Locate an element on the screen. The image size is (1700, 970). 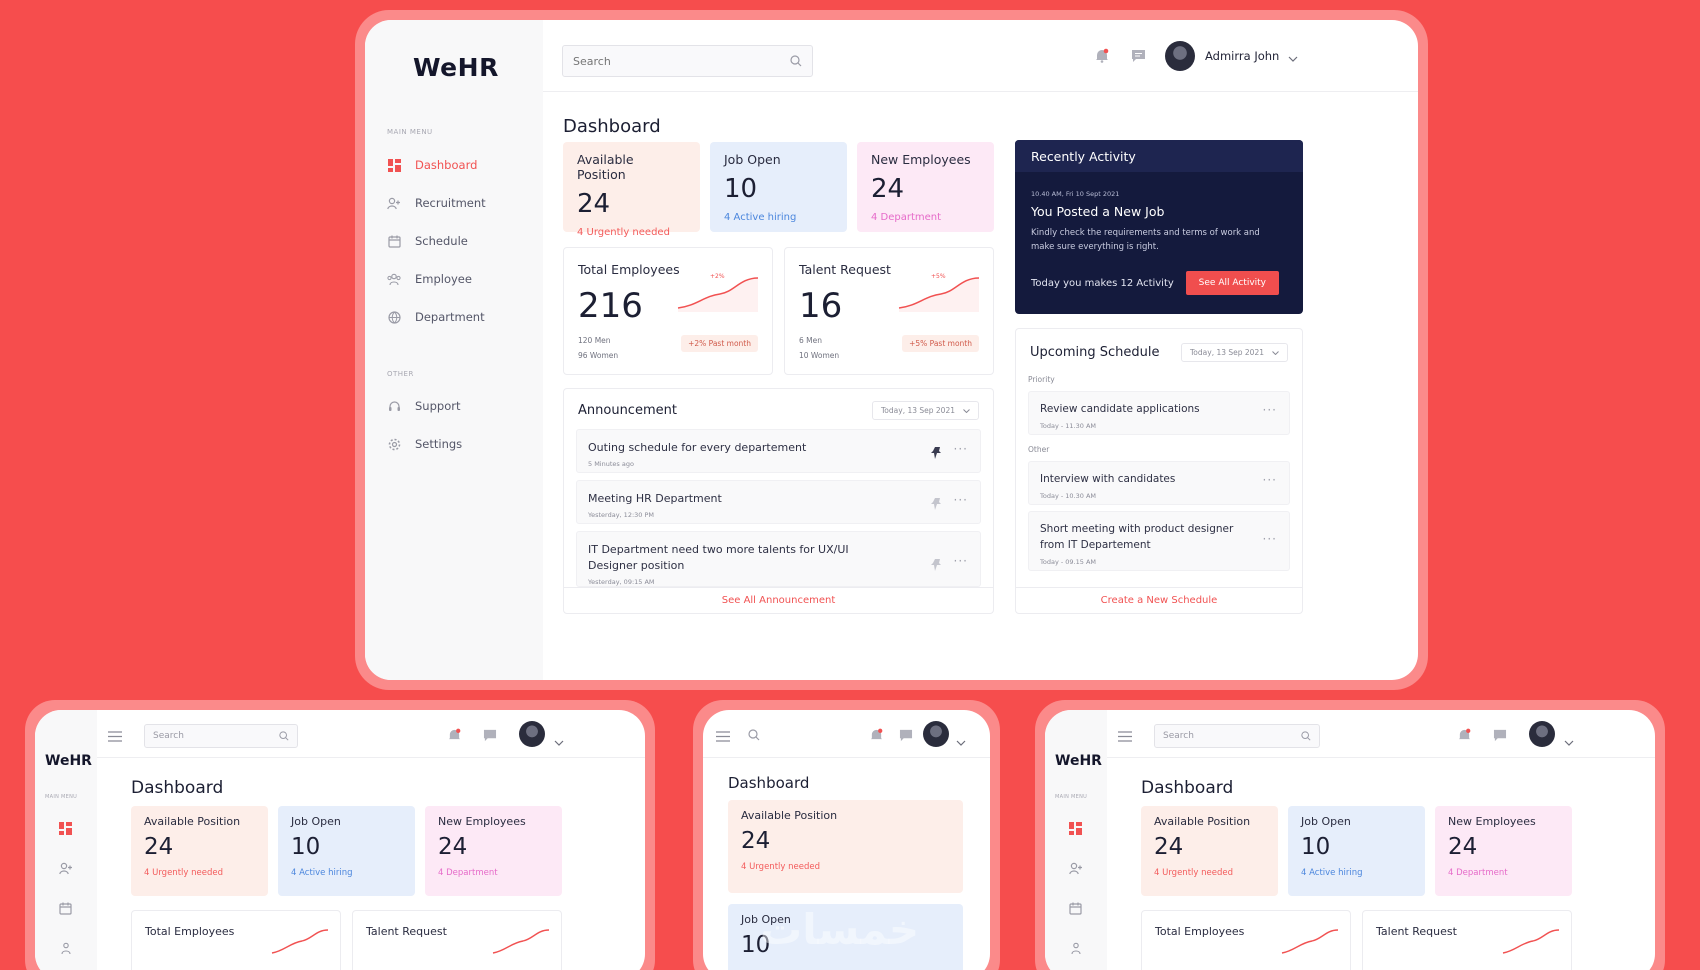
notification-button is located at coordinates (1102, 57).